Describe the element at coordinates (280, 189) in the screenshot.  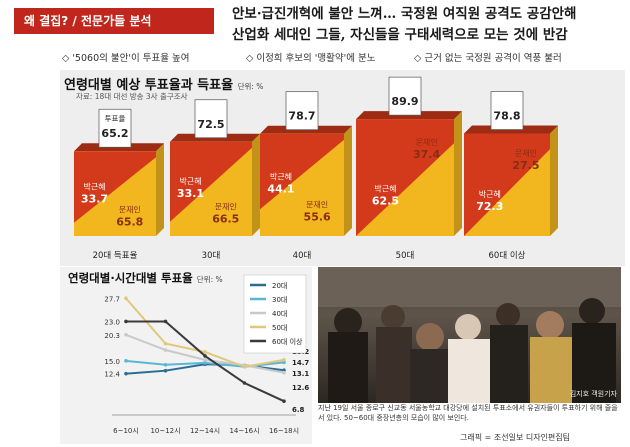
I see `park-value-label: 44.1` at that location.